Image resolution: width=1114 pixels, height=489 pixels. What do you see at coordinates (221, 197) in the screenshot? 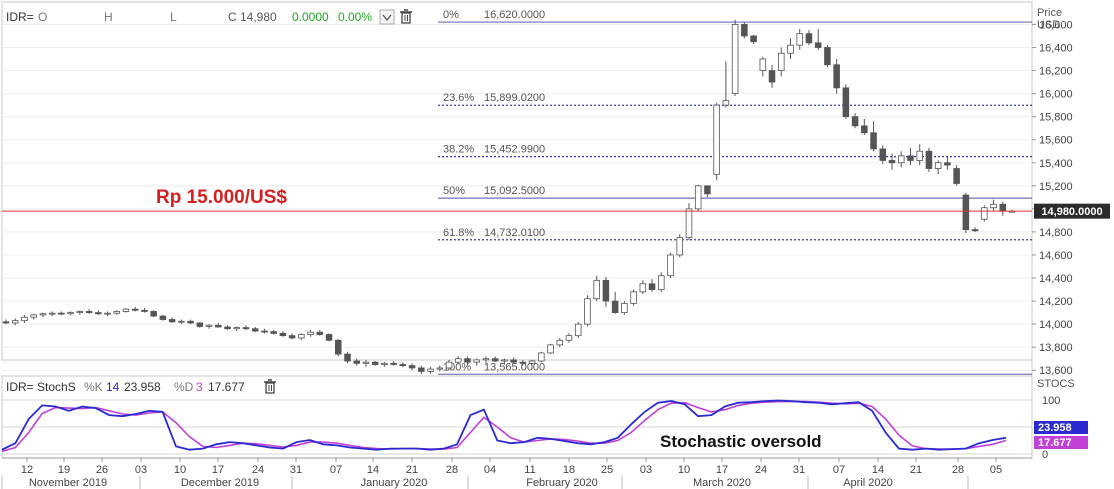
I see `rupiah-level-annotation: Rp 15.000/US$` at bounding box center [221, 197].